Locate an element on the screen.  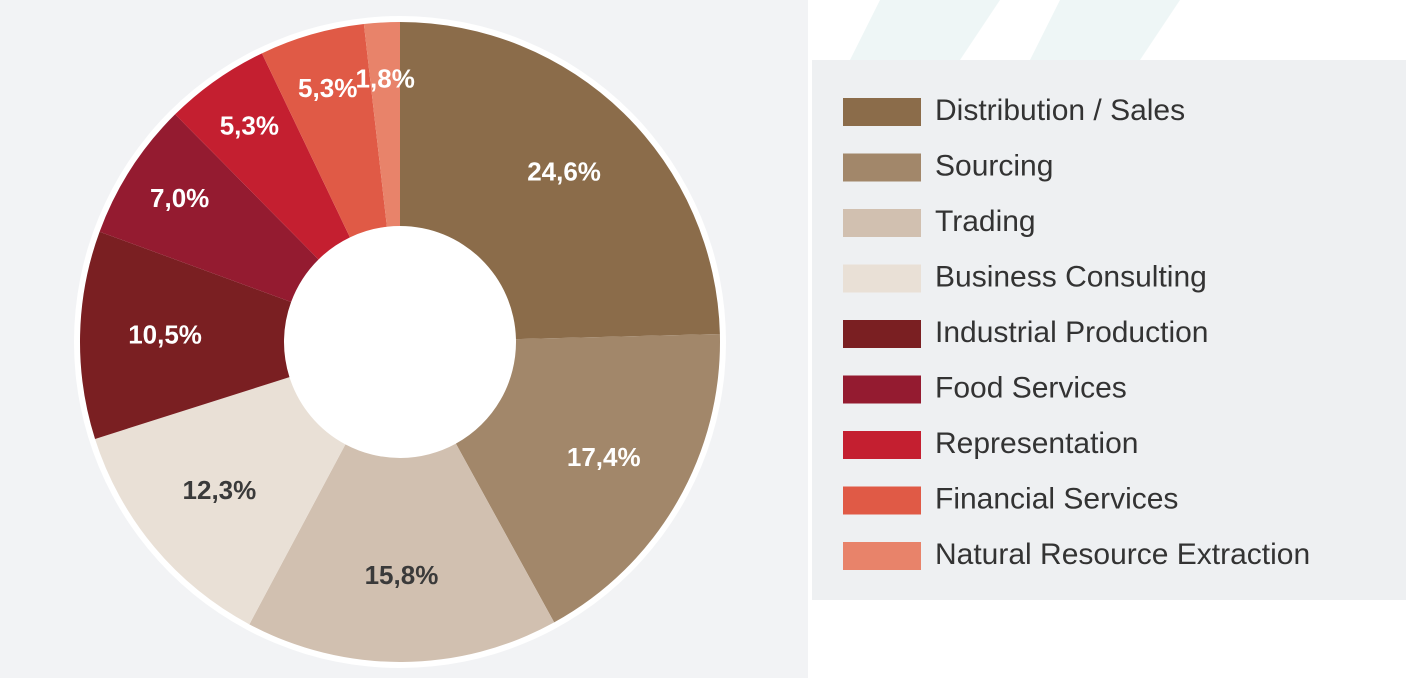
legend-label: Business Consulting is located at coordinates (1071, 276).